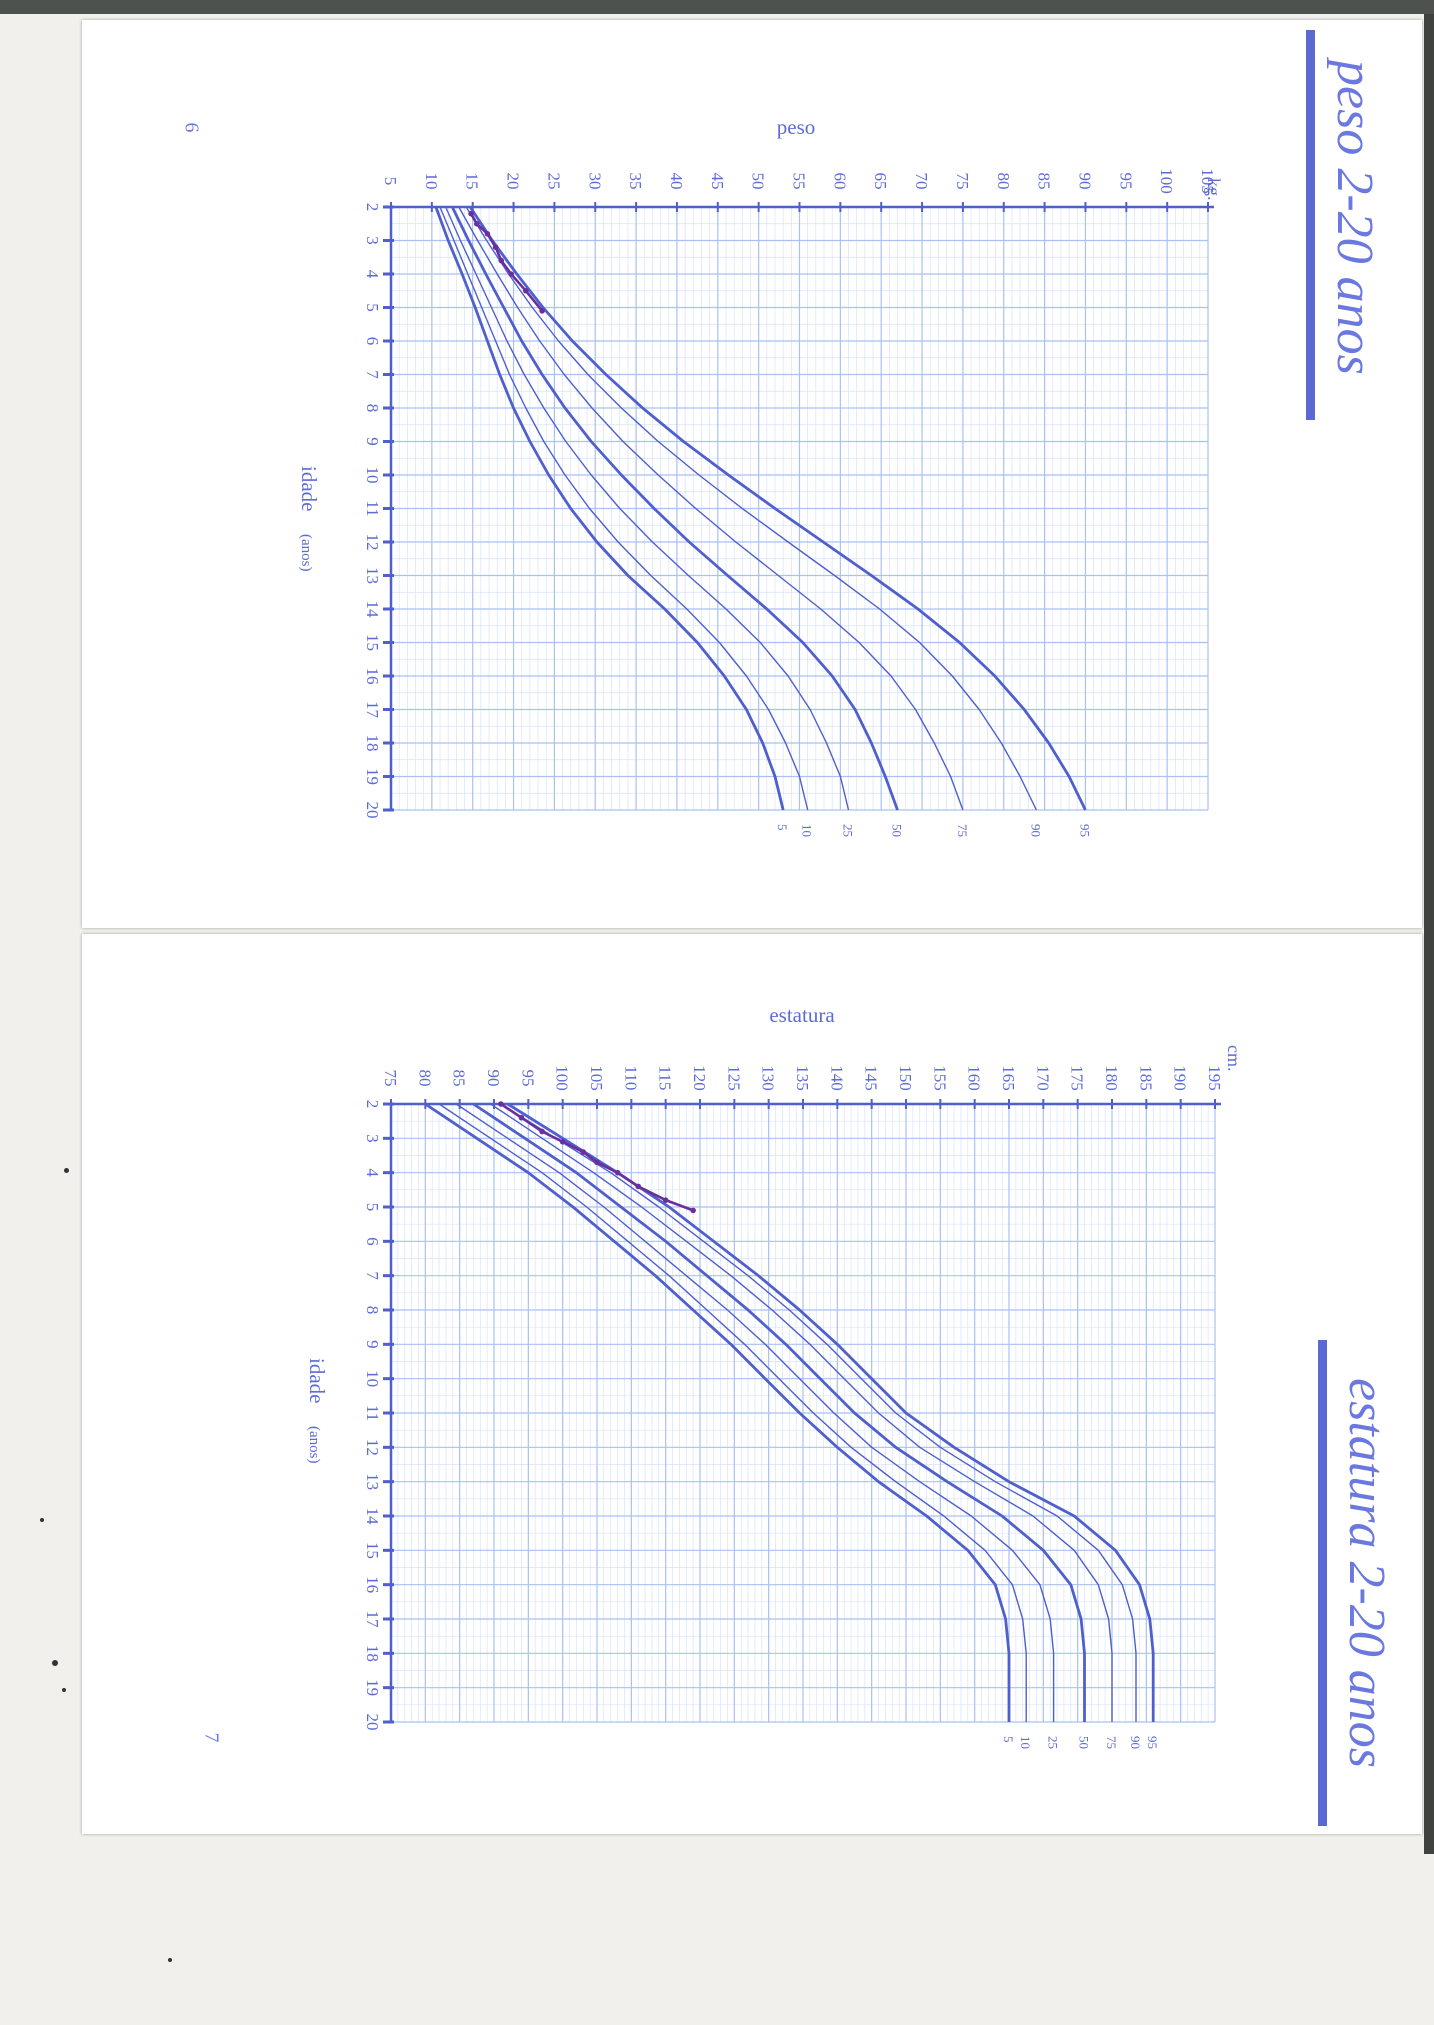  I want to click on value-tick-label: 110, so click(630, 1078).